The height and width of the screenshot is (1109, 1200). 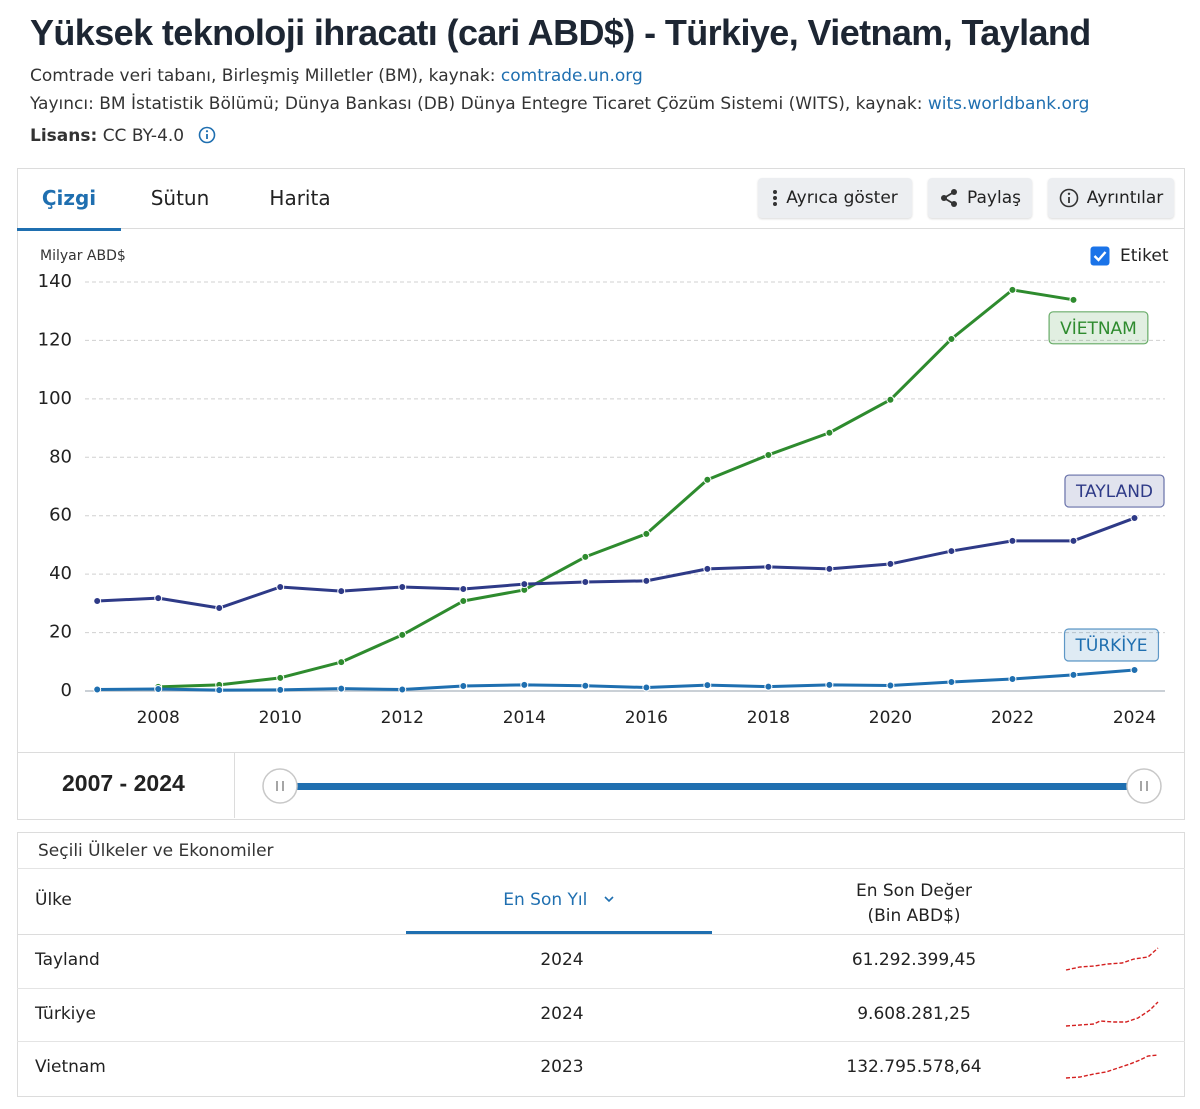 I want to click on license-label: Lisans:, so click(x=64, y=136).